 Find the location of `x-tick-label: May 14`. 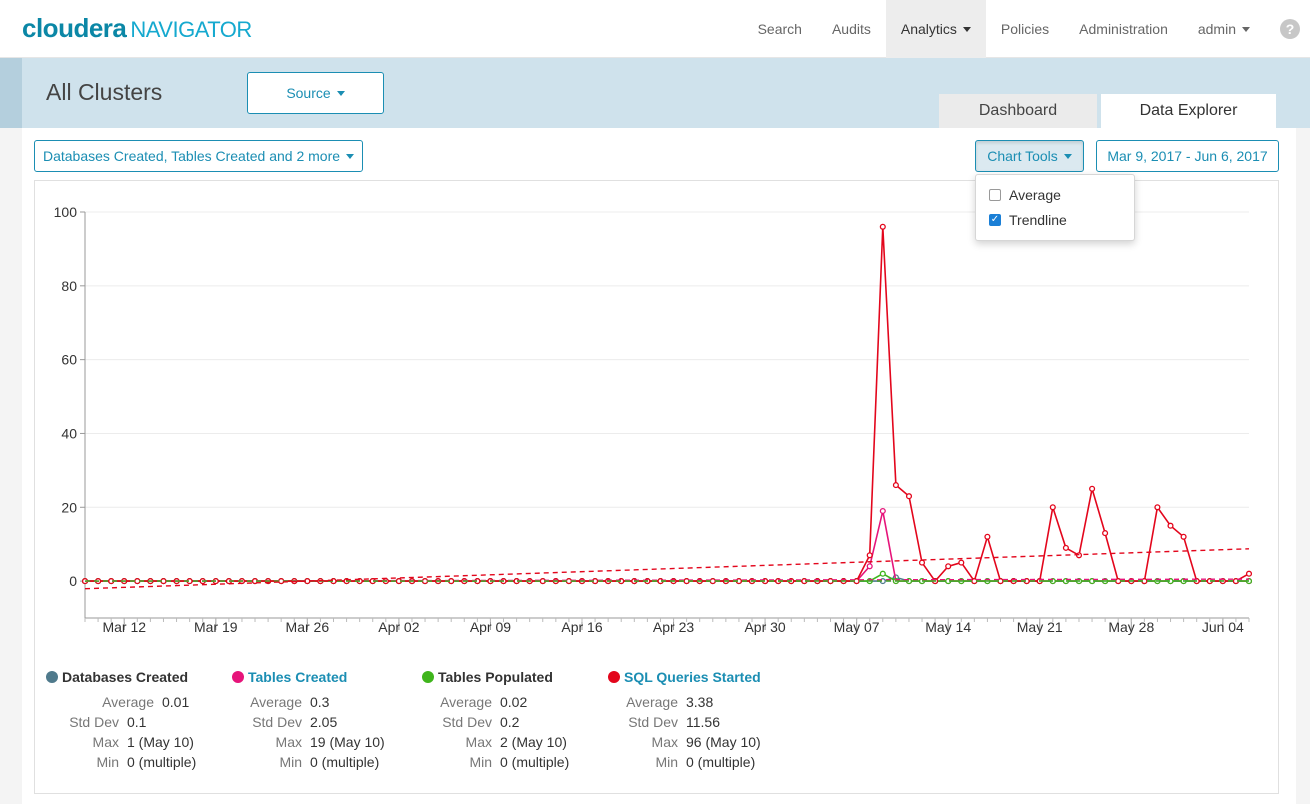

x-tick-label: May 14 is located at coordinates (948, 627).